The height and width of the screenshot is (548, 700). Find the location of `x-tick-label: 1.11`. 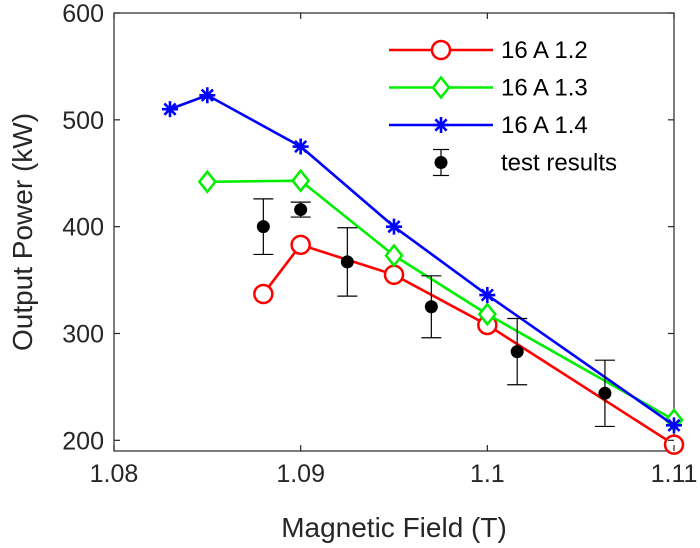

x-tick-label: 1.11 is located at coordinates (674, 474).